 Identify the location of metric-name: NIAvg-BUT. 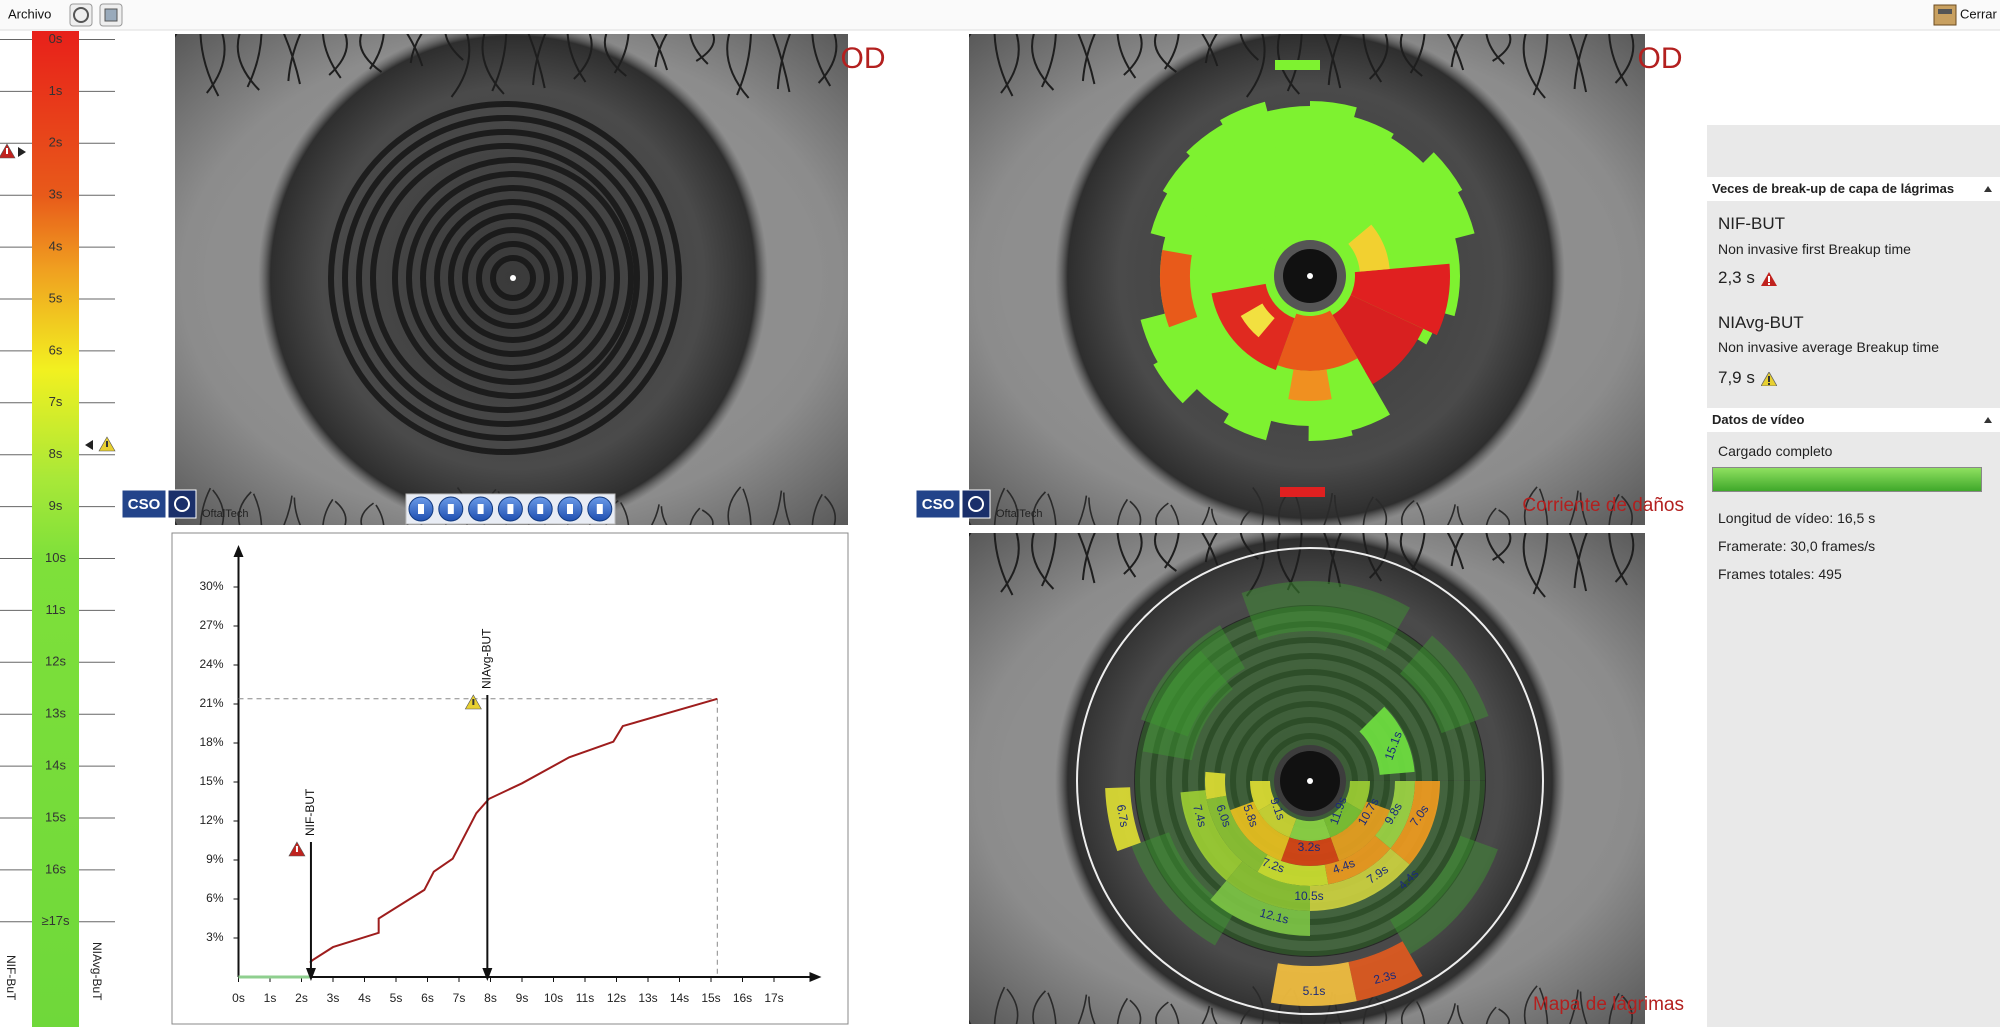
(1761, 322).